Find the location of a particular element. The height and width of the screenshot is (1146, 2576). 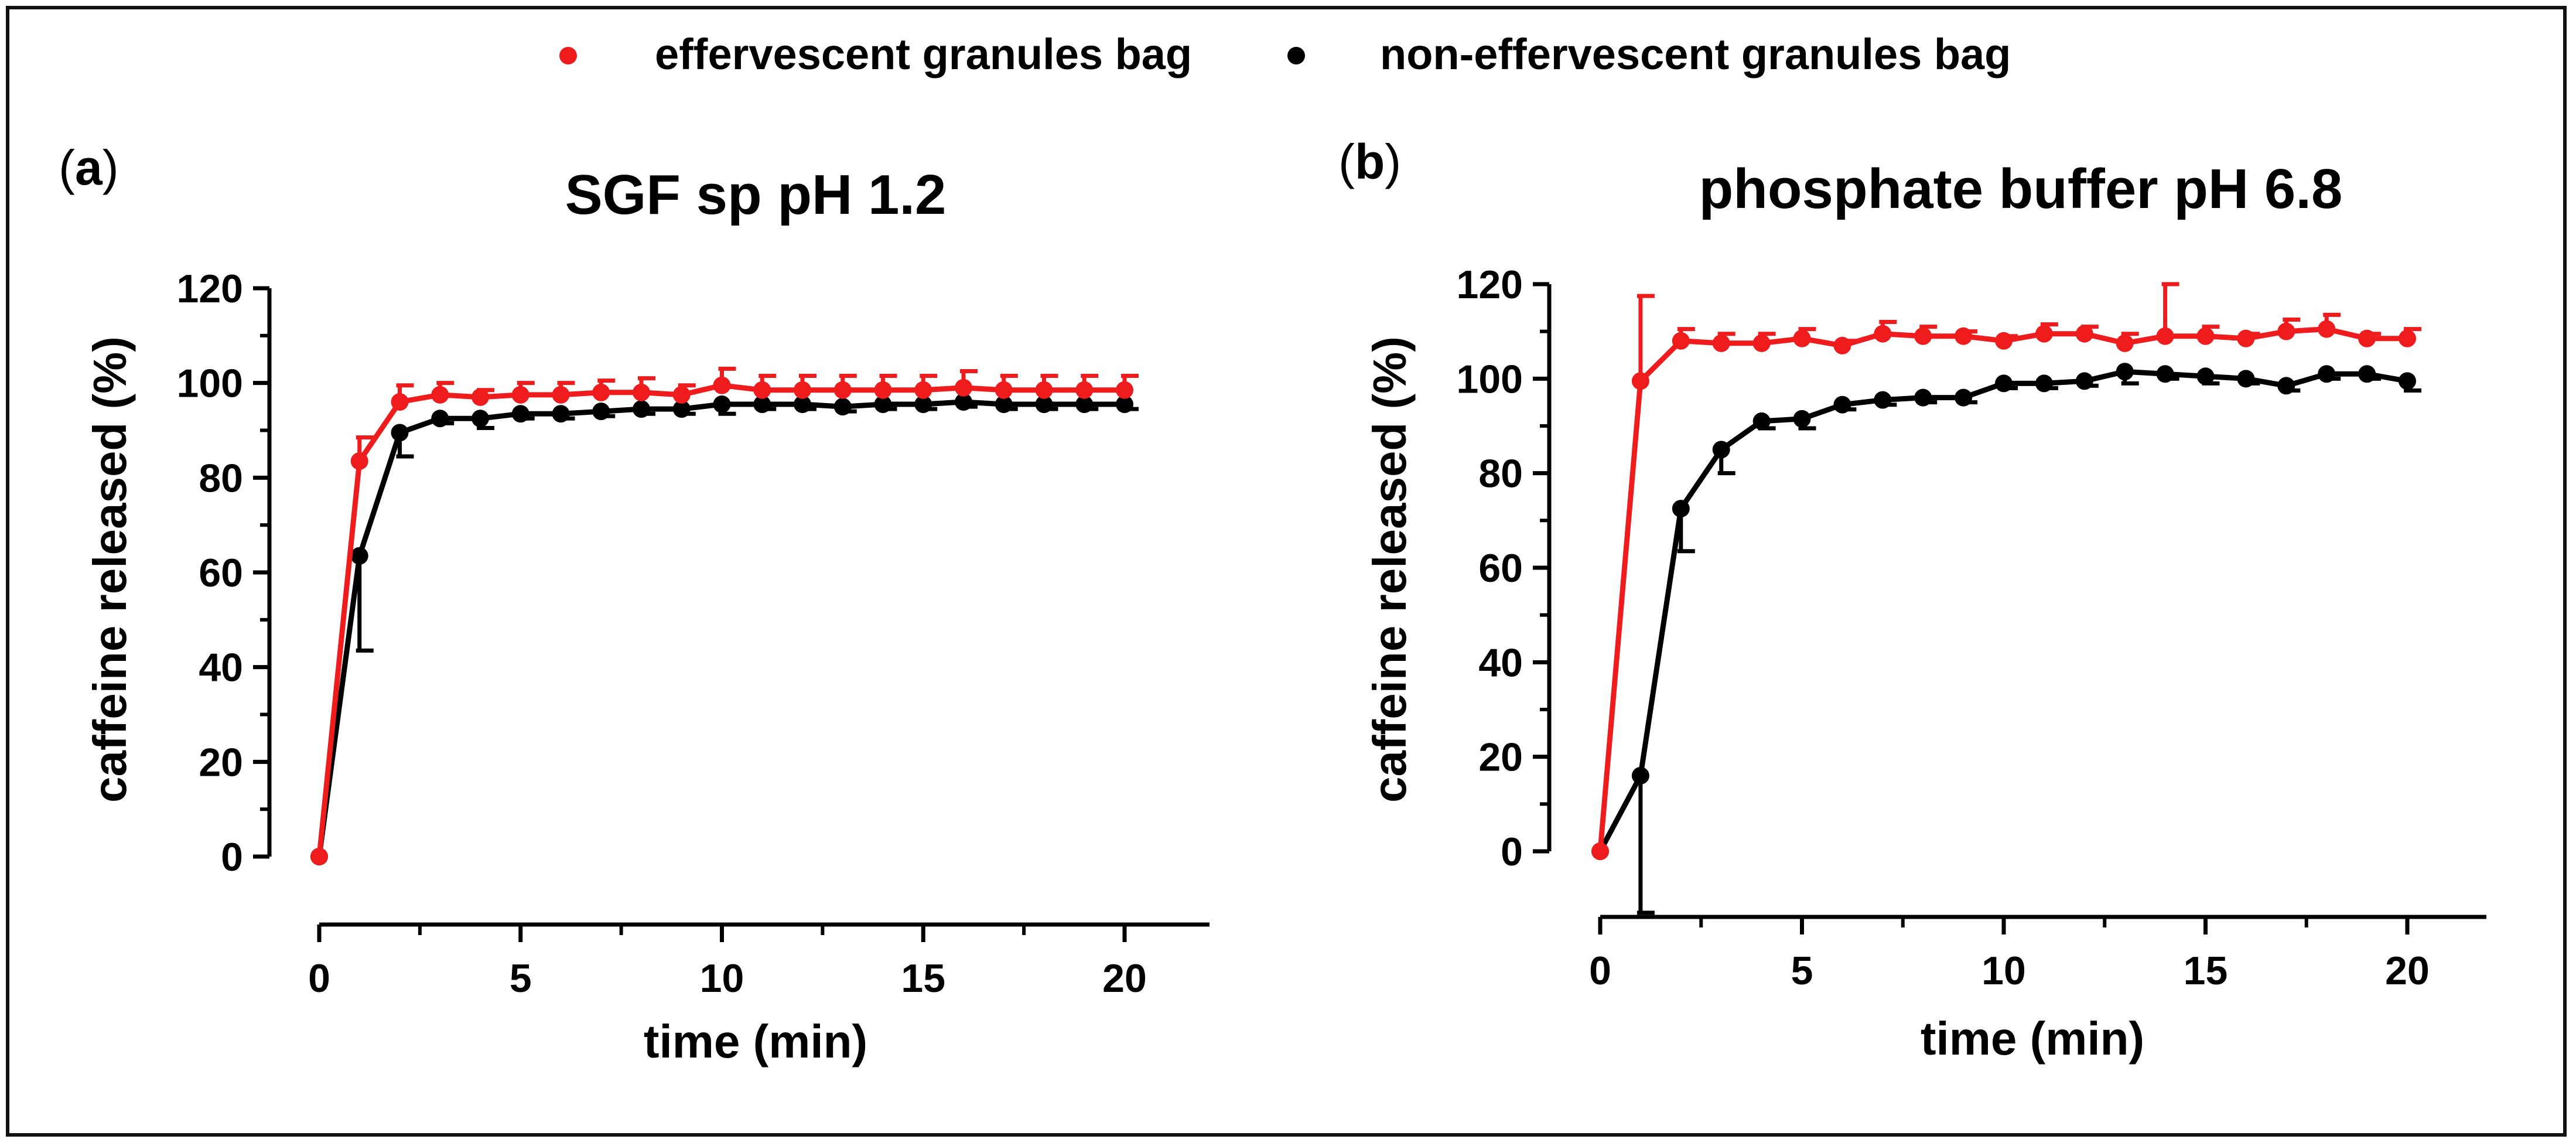

y-tick-label-b: 120 is located at coordinates (1490, 284).